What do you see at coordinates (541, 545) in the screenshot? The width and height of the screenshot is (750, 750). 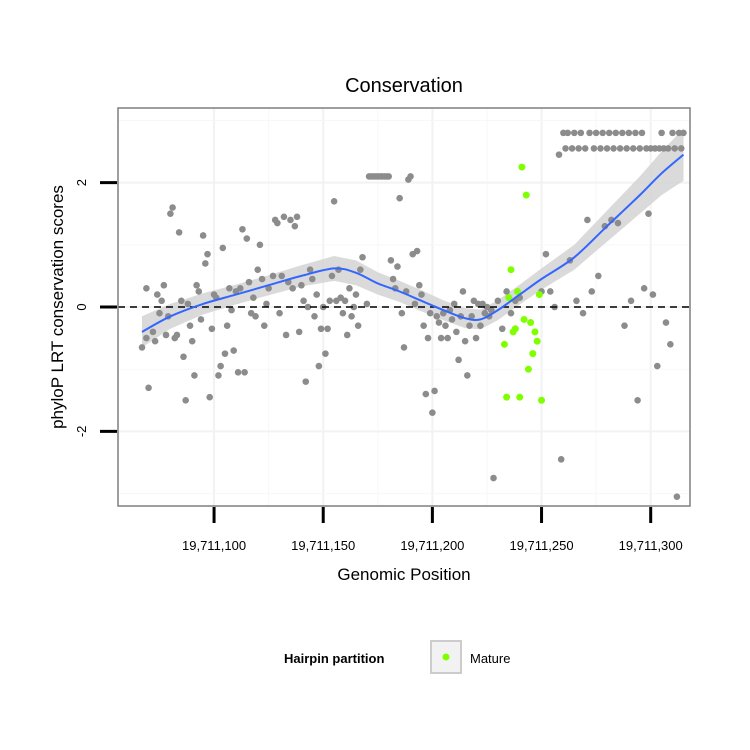 I see `x-tick-label-3: 19,711,250` at bounding box center [541, 545].